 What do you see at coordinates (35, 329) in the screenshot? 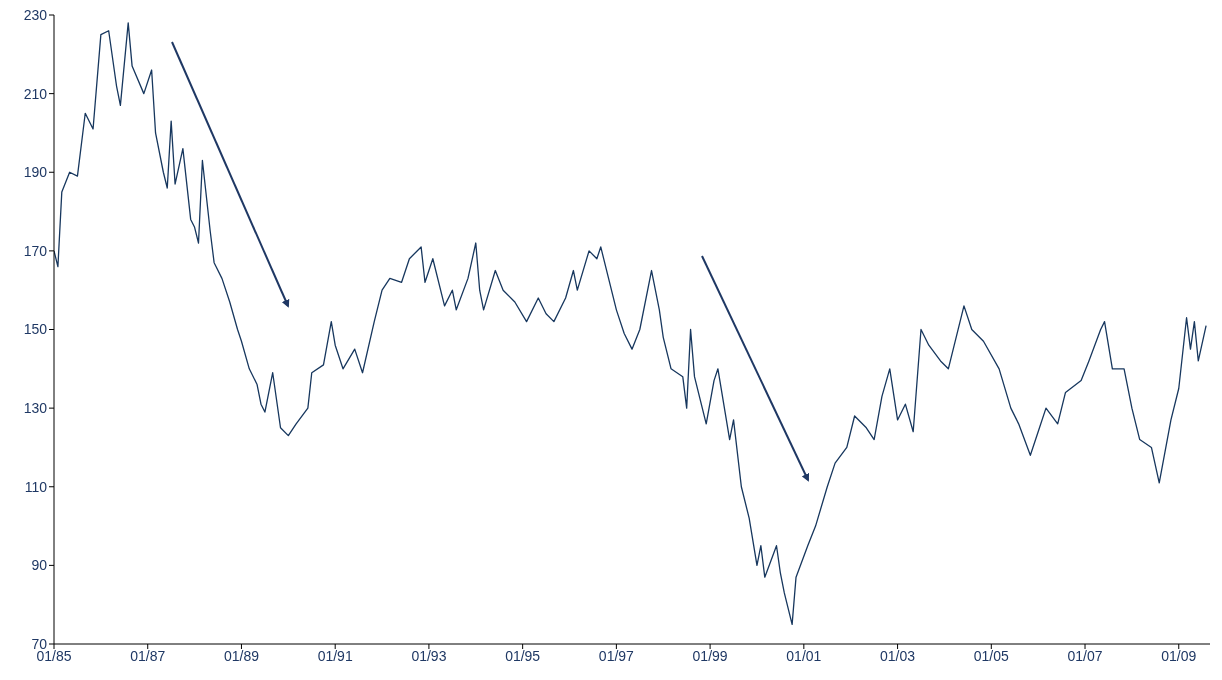
I see `y-tick-label: 150` at bounding box center [35, 329].